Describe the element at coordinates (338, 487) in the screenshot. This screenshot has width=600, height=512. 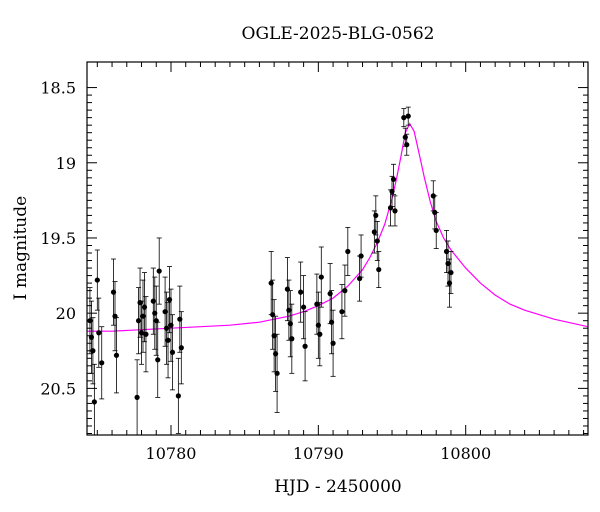
I see `x-axis-label: HJD - 2450000` at that location.